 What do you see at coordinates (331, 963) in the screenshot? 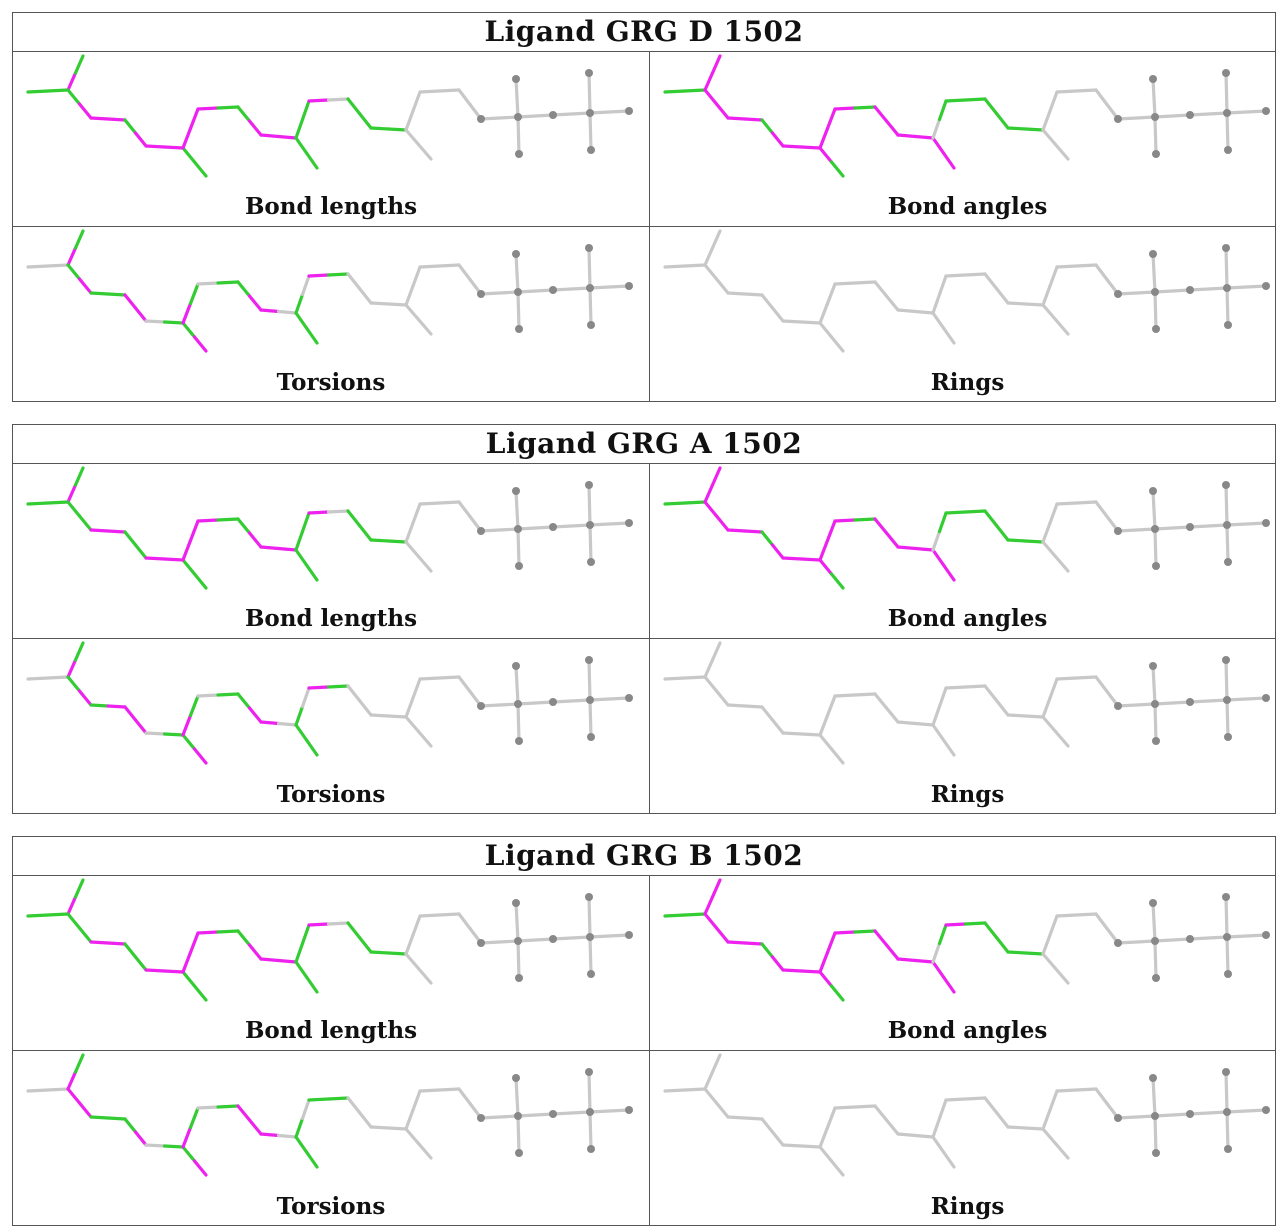
I see `cell-bond-lengths: Bond lengths` at bounding box center [331, 963].